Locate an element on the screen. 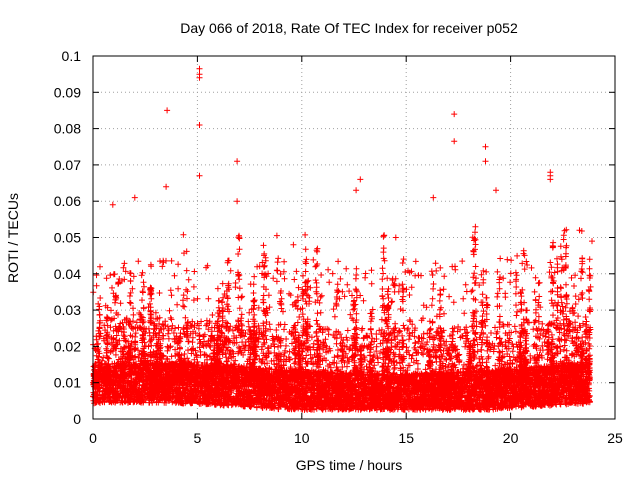 Image resolution: width=640 pixels, height=480 pixels. y-tick-label: 0.01 is located at coordinates (67, 383).